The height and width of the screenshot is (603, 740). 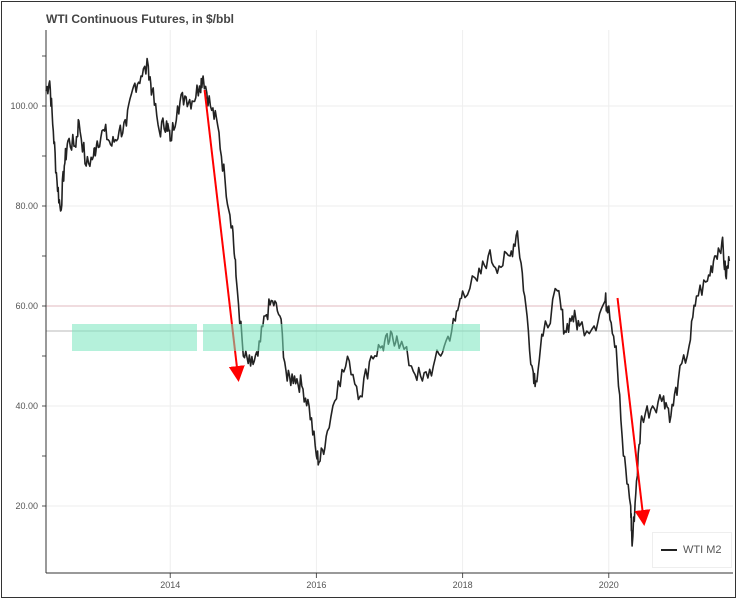 What do you see at coordinates (669, 550) in the screenshot?
I see `legend-swatch` at bounding box center [669, 550].